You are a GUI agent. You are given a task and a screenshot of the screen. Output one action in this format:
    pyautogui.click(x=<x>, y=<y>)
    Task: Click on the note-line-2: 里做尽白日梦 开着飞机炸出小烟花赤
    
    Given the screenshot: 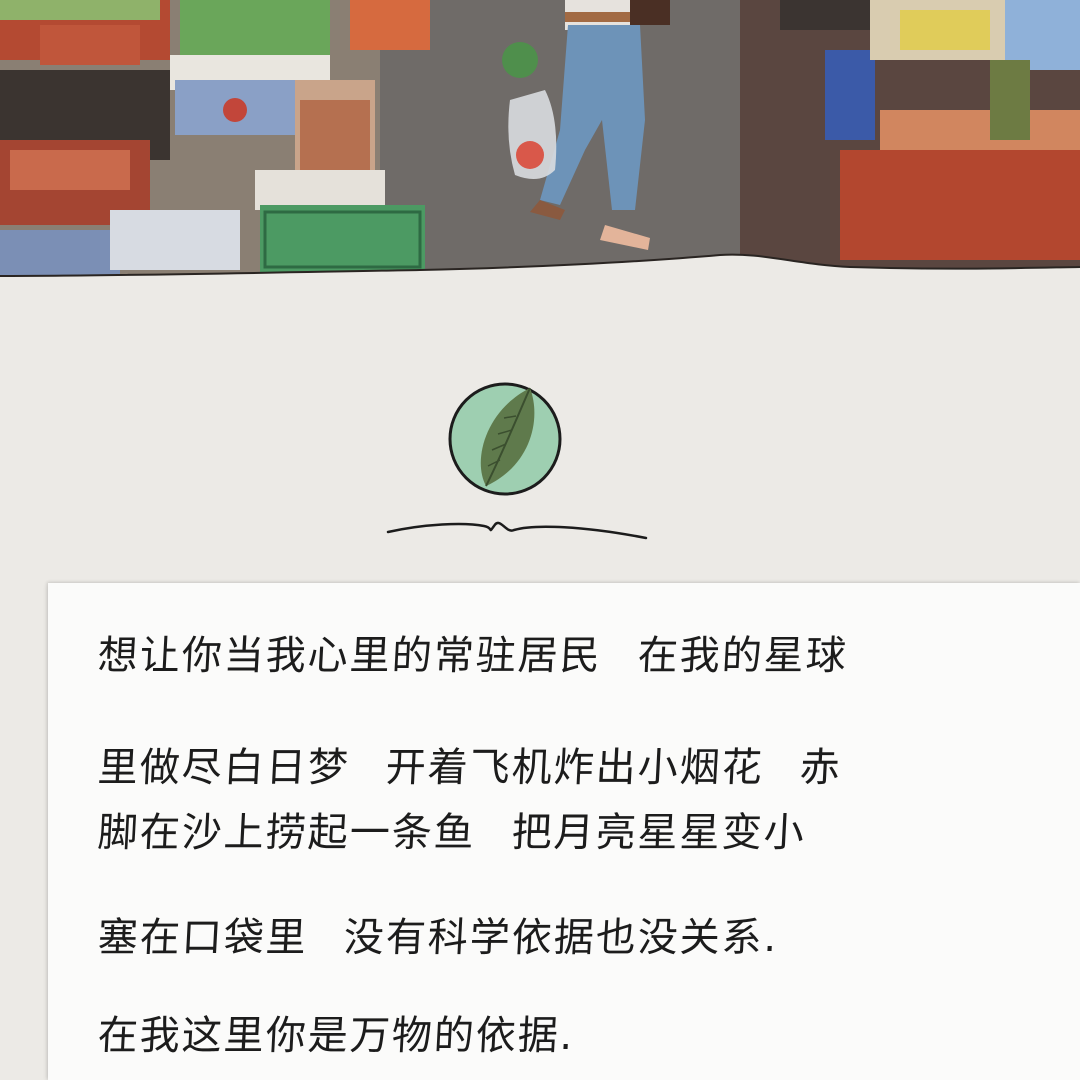 What is the action you would take?
    pyautogui.click(x=469, y=768)
    